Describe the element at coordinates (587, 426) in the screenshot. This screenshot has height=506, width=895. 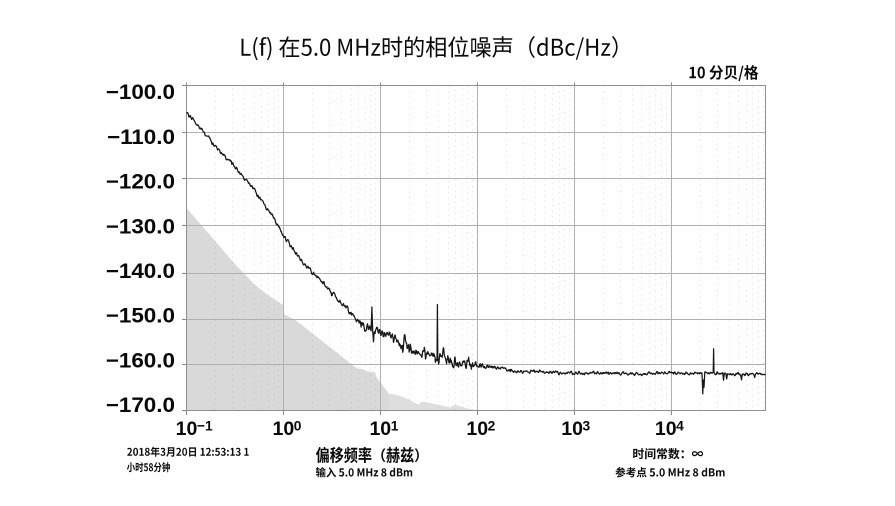
I see `svg-text: 3` at that location.